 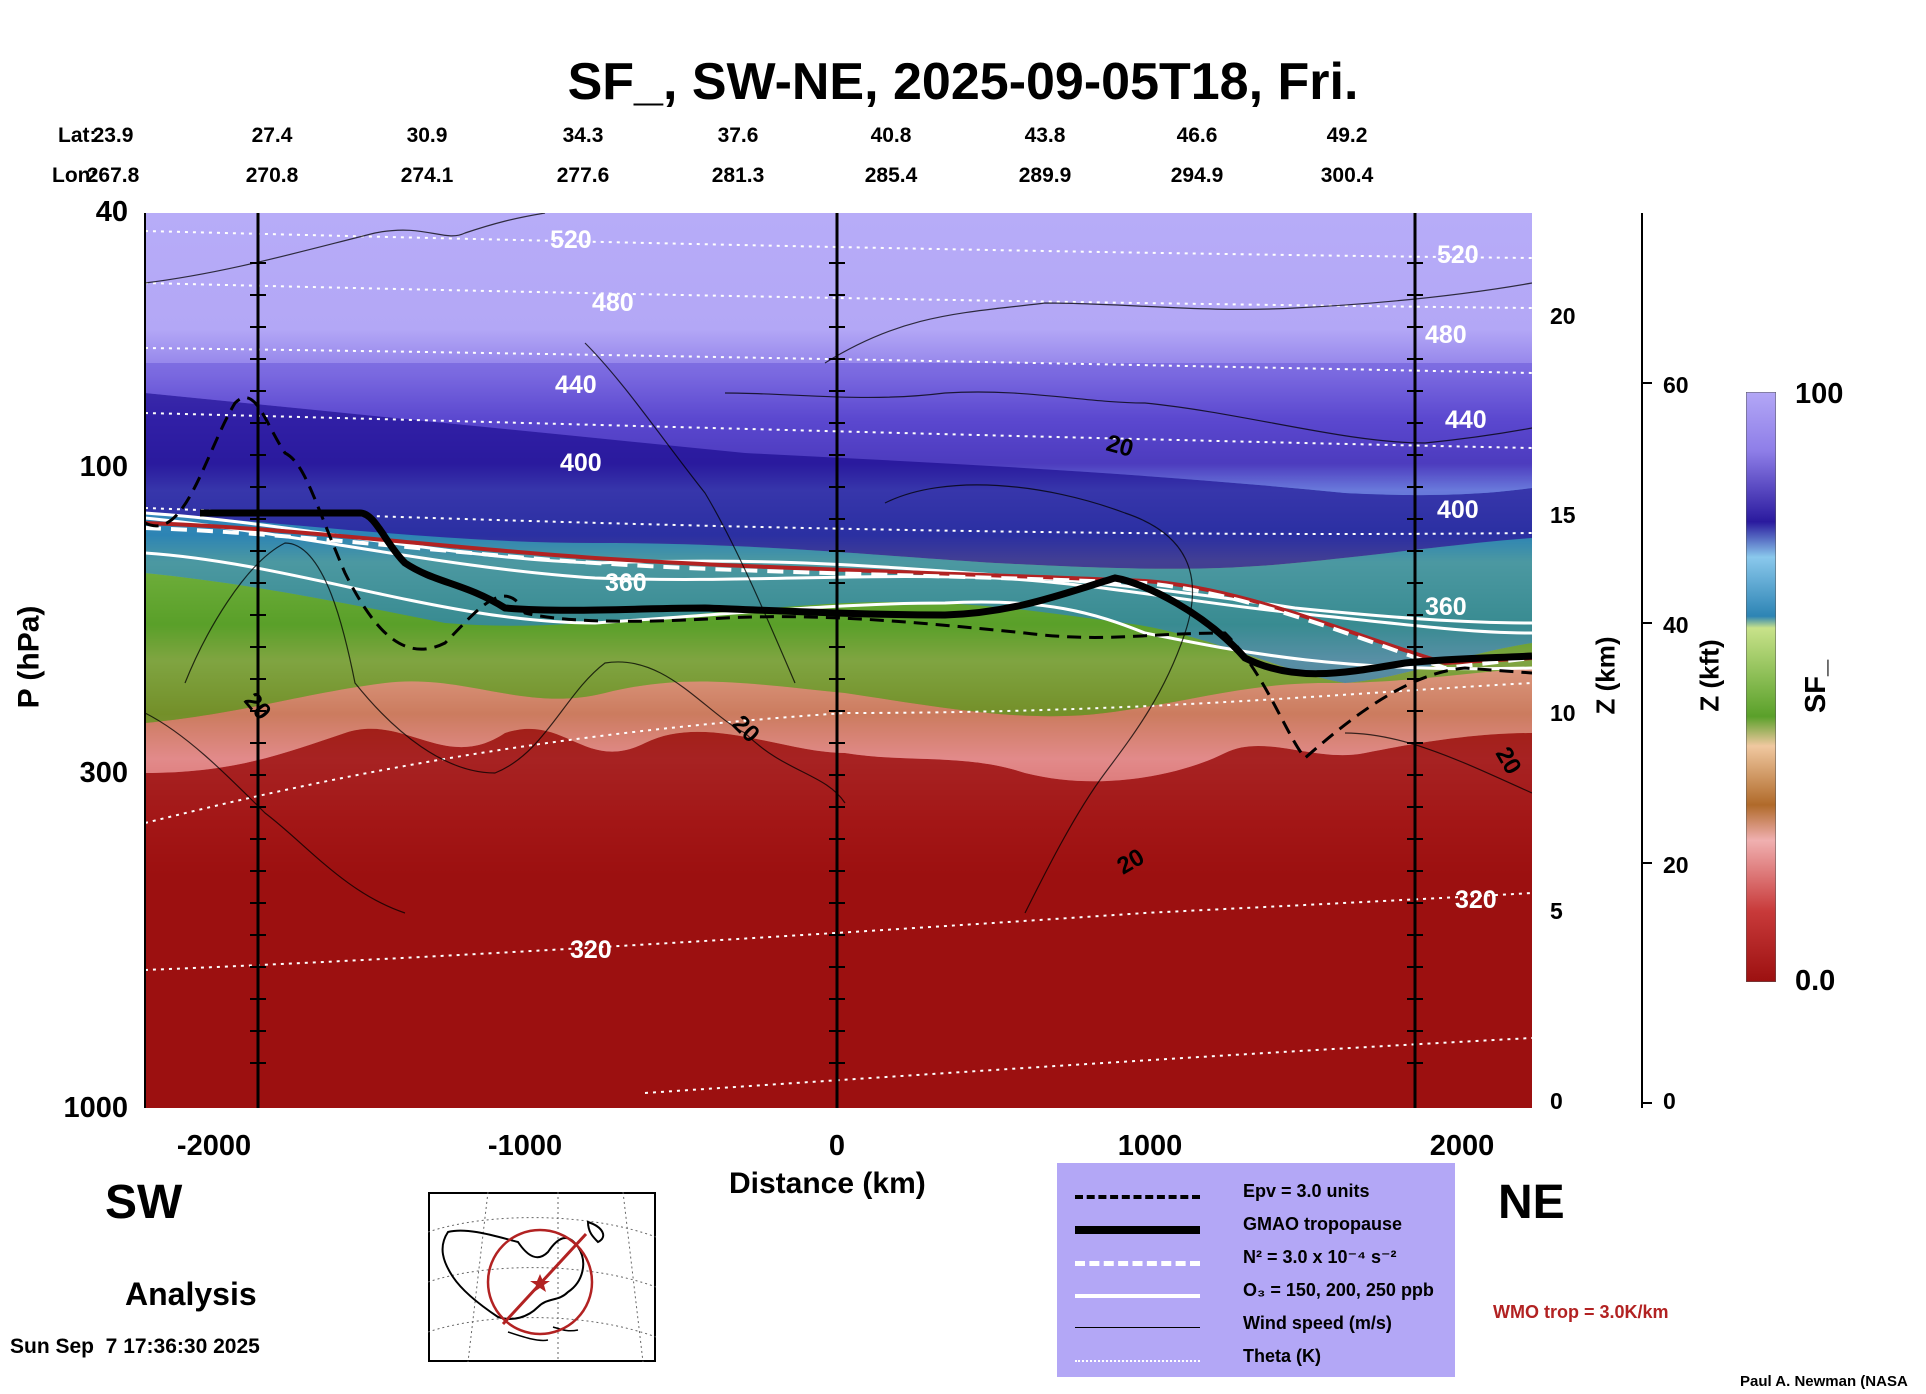 What do you see at coordinates (1178, 323) in the screenshot?
I see `wind-upper-right` at bounding box center [1178, 323].